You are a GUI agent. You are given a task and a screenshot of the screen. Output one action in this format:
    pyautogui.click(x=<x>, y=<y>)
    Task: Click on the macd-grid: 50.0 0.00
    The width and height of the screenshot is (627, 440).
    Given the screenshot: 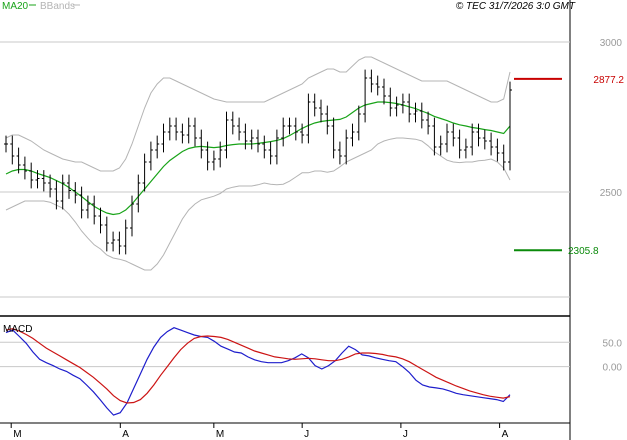 What is the action you would take?
    pyautogui.click(x=311, y=356)
    